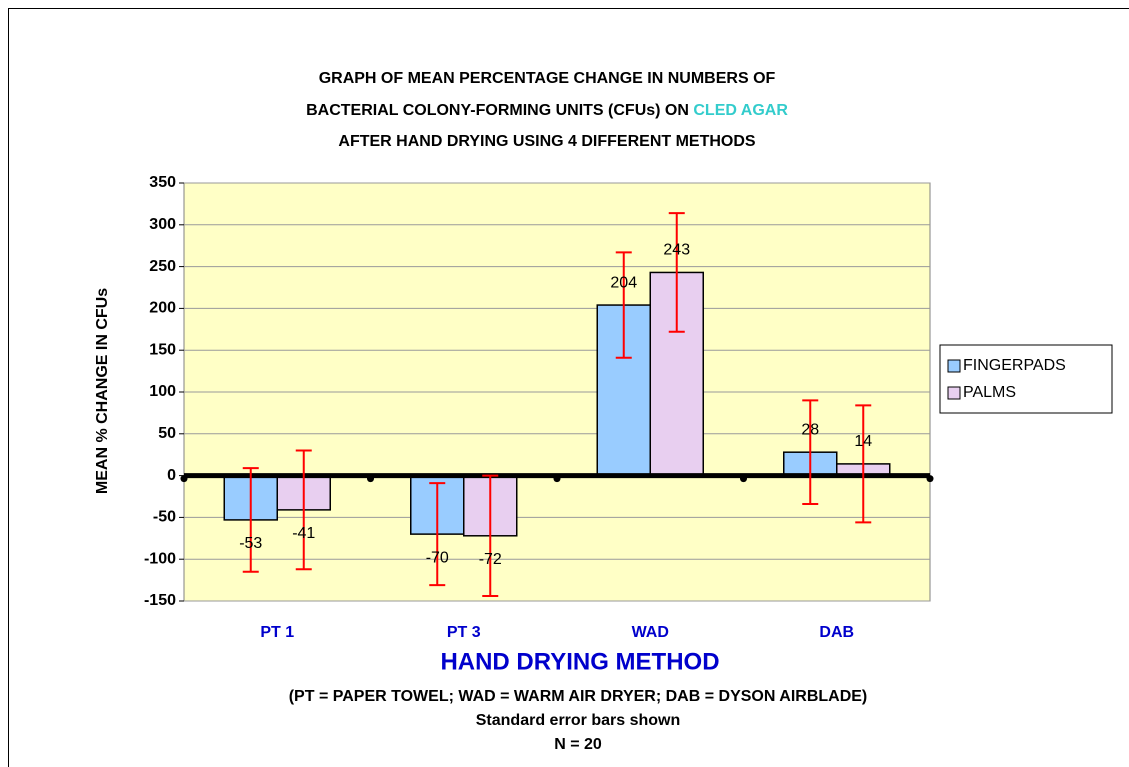  Describe the element at coordinates (250, 543) in the screenshot. I see `data-label: -53` at that location.